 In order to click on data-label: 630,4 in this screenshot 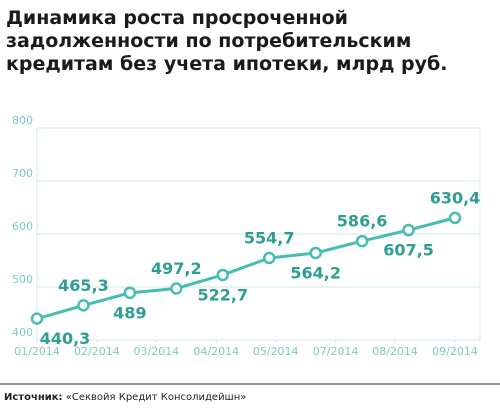, I will do `click(455, 197)`.